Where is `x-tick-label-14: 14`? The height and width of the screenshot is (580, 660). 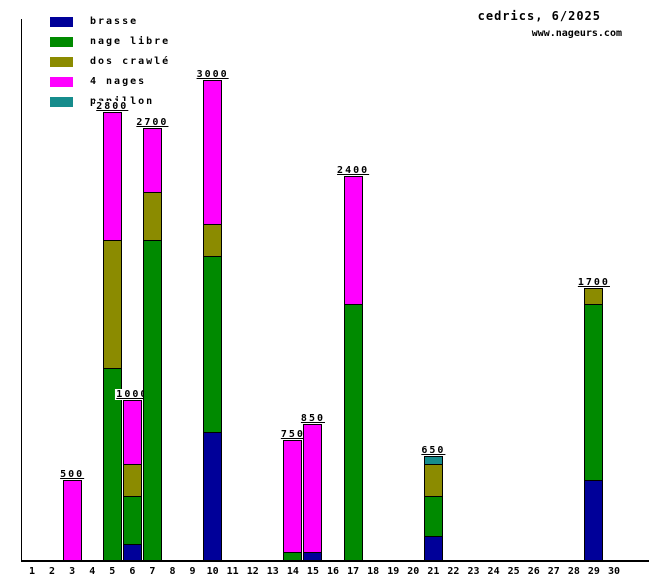 x-tick-label-14: 14 is located at coordinates (292, 571).